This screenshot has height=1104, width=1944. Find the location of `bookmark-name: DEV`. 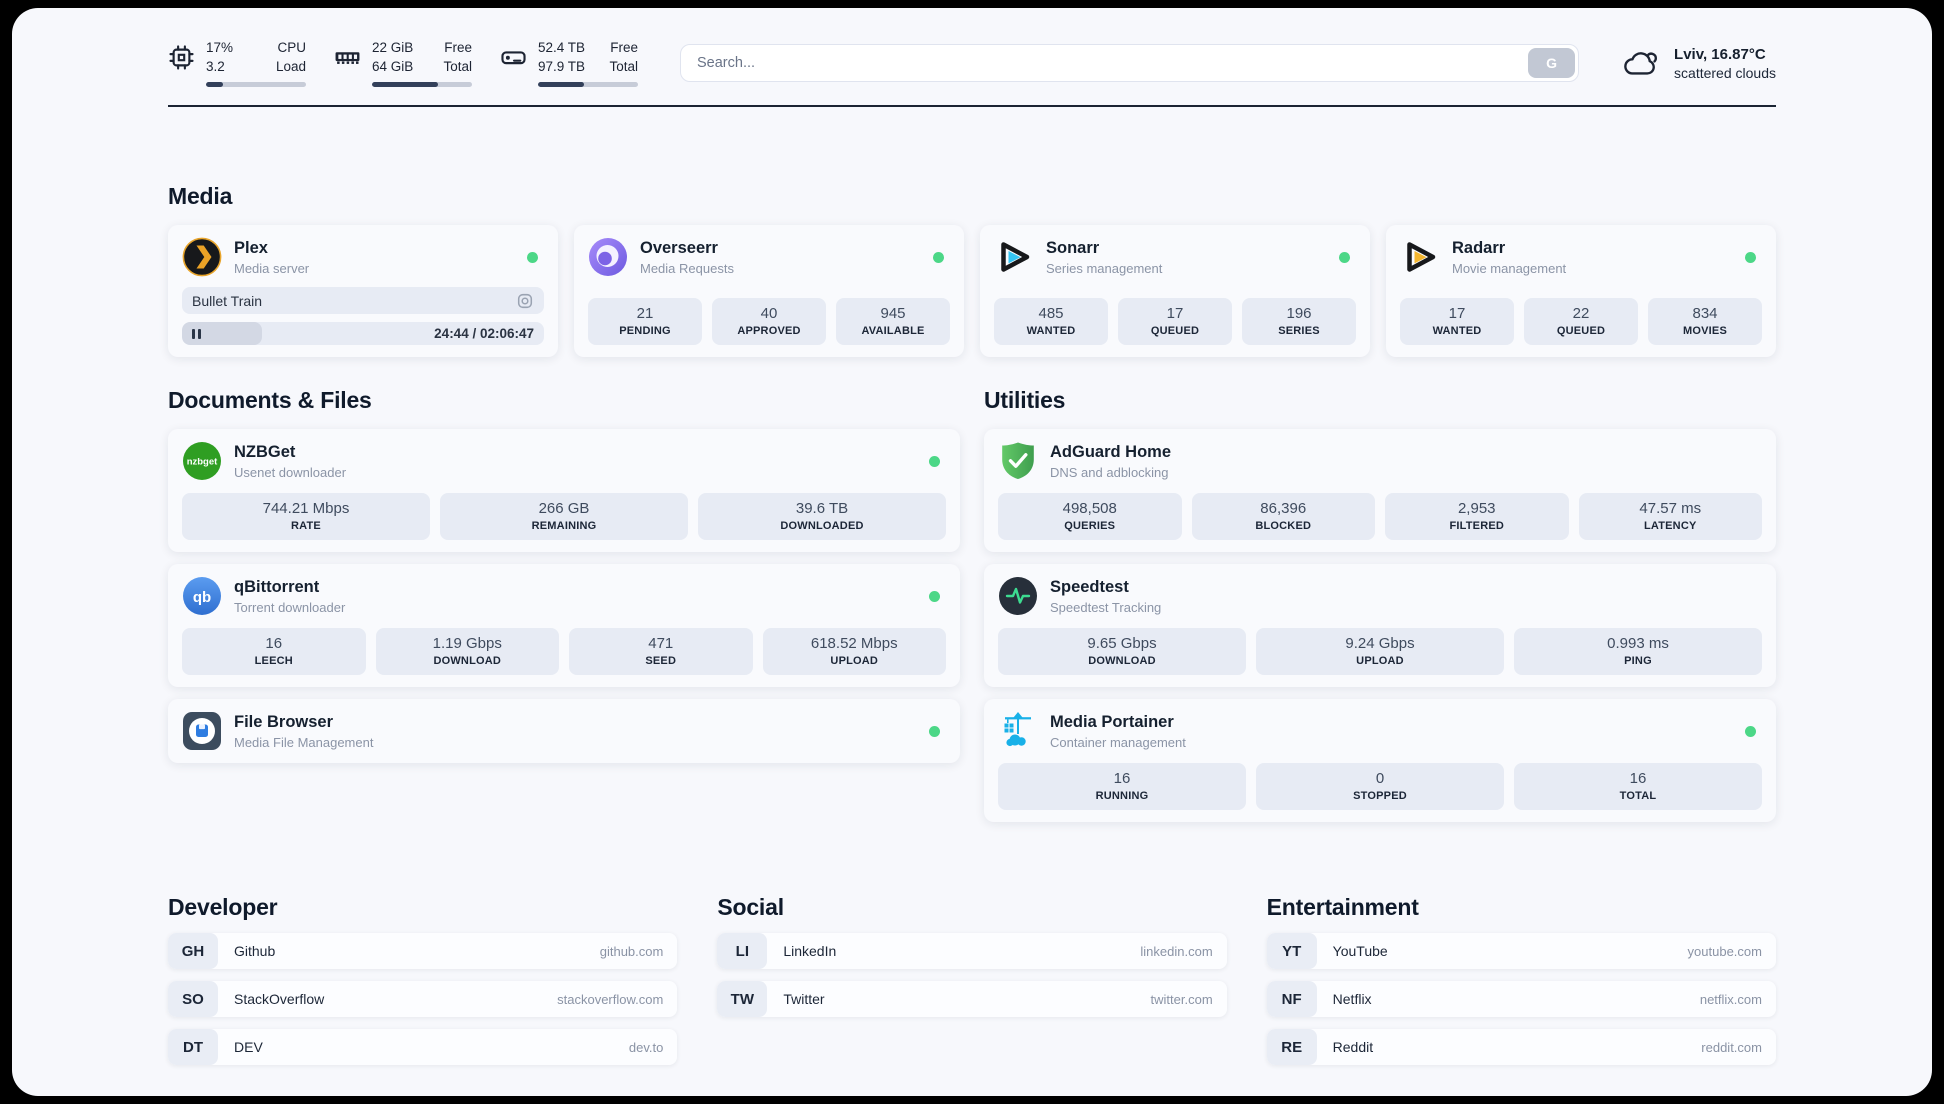

bookmark-name: DEV is located at coordinates (248, 1047).